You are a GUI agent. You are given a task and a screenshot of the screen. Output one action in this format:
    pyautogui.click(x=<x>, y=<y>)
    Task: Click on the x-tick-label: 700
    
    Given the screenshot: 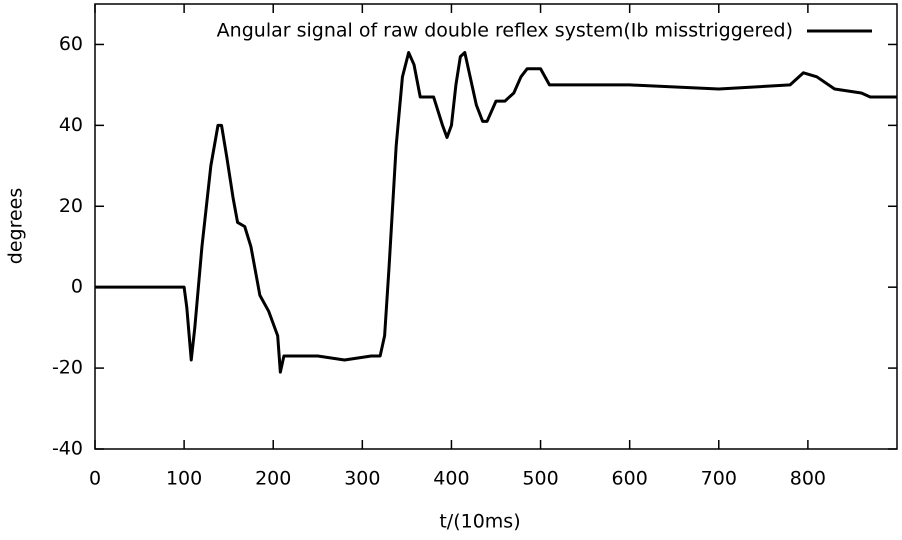 What is the action you would take?
    pyautogui.click(x=719, y=479)
    